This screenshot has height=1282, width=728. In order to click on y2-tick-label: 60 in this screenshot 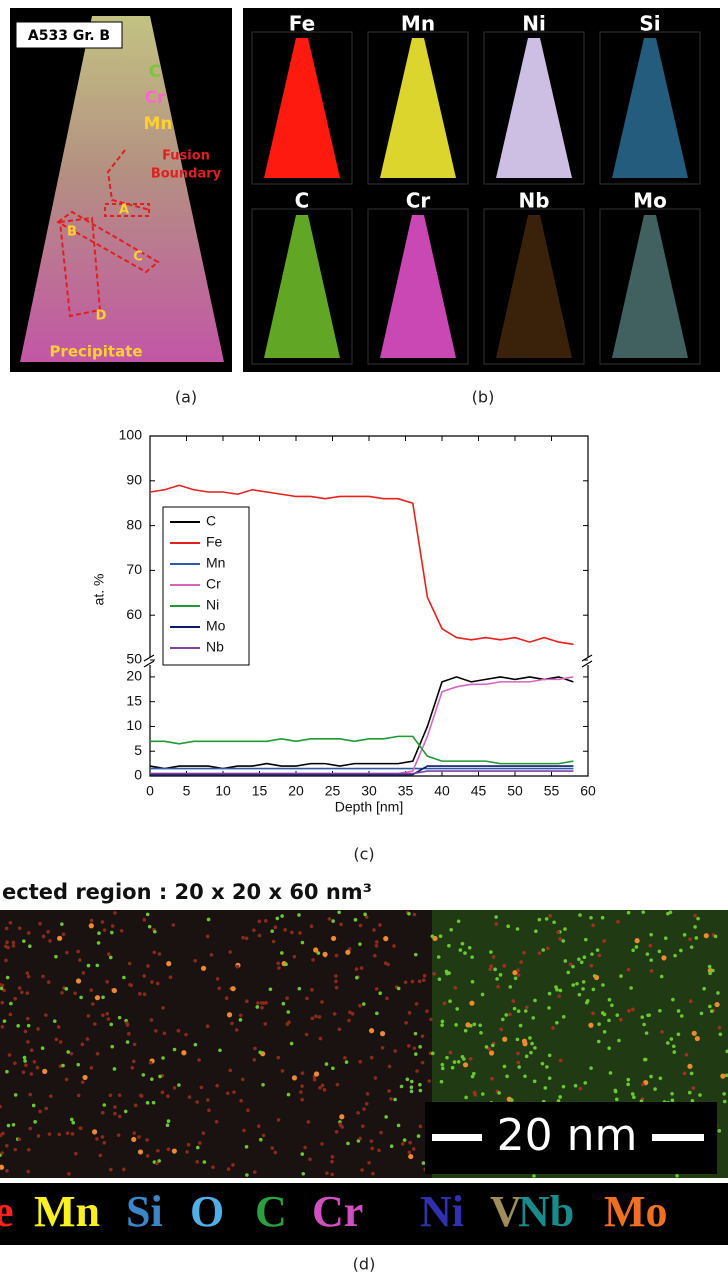, I will do `click(134, 614)`.